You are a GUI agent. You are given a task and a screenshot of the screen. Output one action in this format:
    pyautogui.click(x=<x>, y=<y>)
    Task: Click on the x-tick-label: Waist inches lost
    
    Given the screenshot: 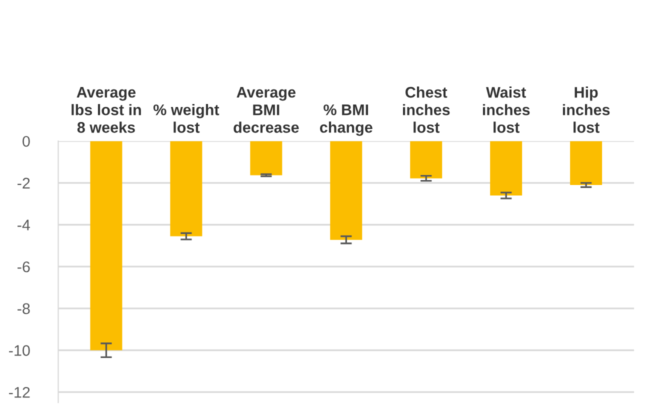 What is the action you would take?
    pyautogui.click(x=506, y=109)
    